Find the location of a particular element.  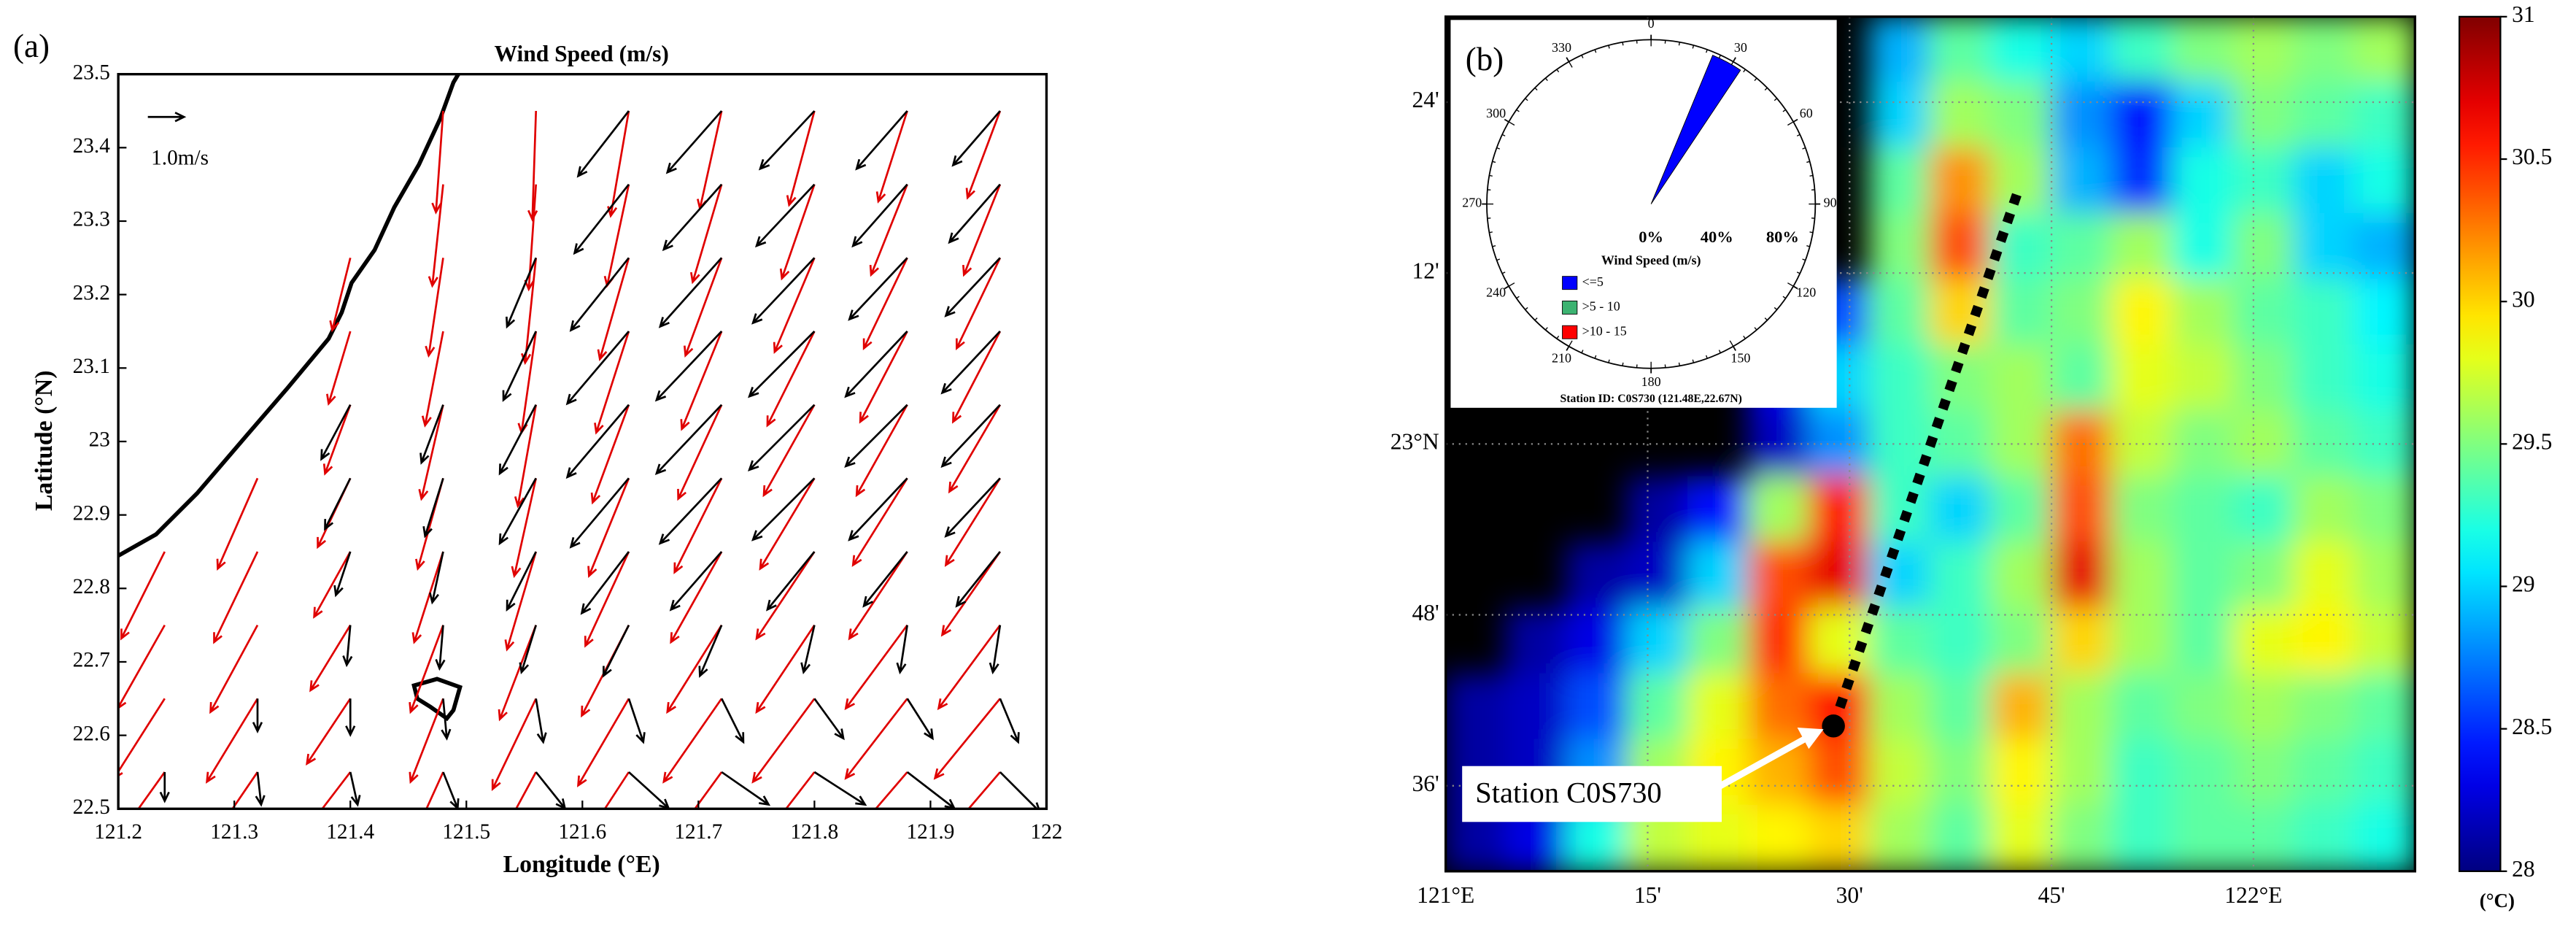

x-tick-label: 121.5 is located at coordinates (466, 832).